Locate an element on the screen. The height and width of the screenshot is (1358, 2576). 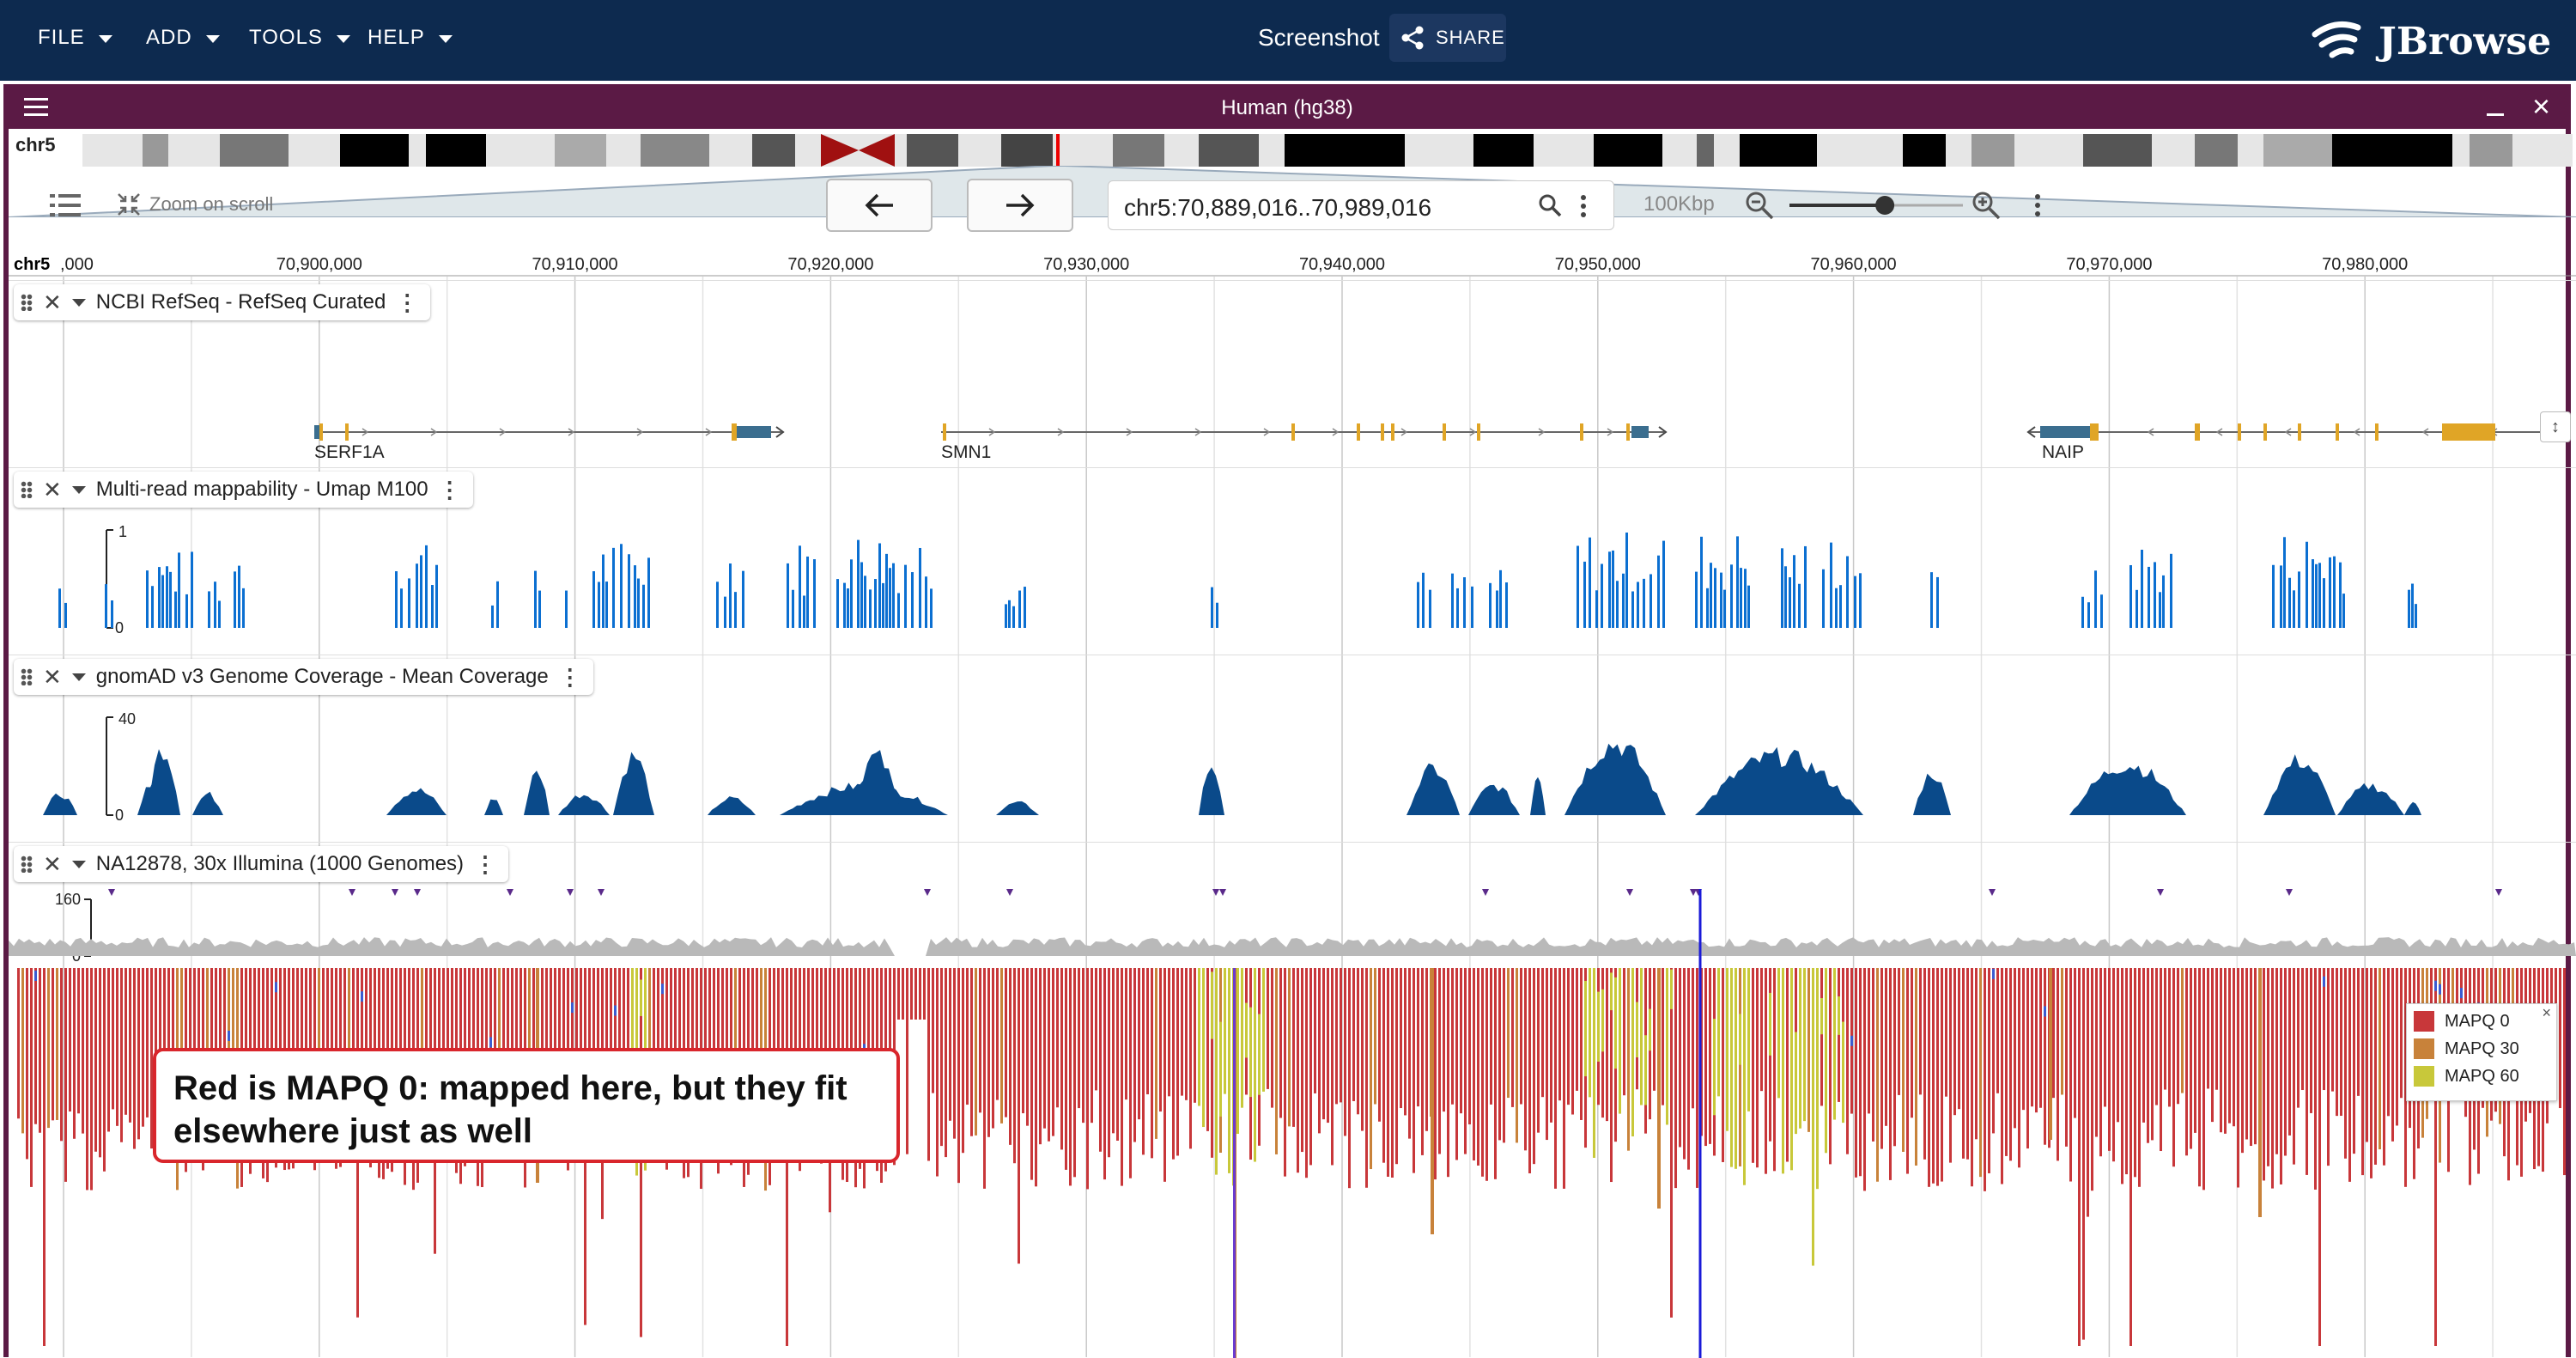
close-legend-icon: × is located at coordinates (2546, 1013).